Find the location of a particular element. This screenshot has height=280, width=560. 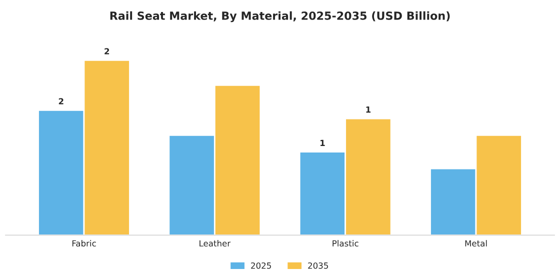

x-tick-label: Plastic is located at coordinates (345, 243).